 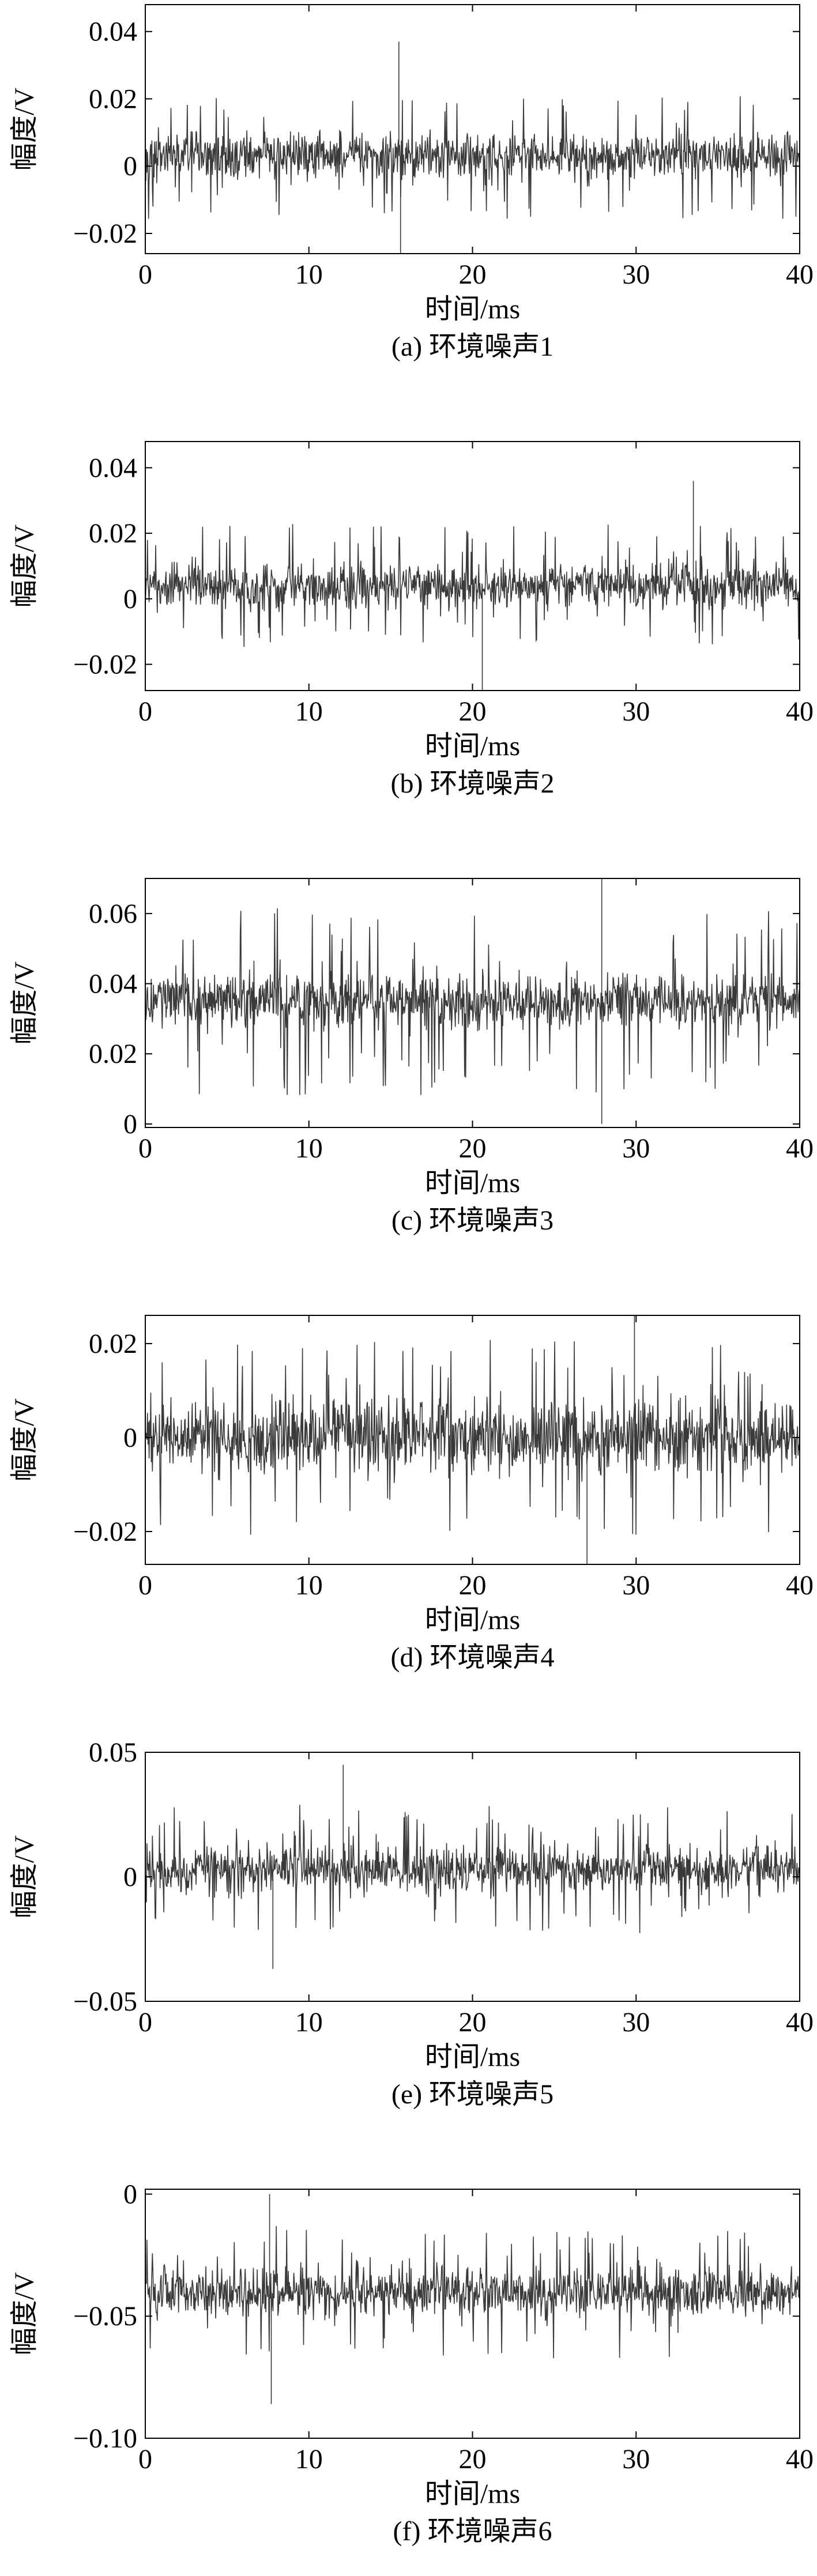 I want to click on chart-panel: 0 10 20 30 40 0.06 0.04 0.02 0 时间/ms 幅度/V (c) 环境噪声3, so click(x=411, y=1057).